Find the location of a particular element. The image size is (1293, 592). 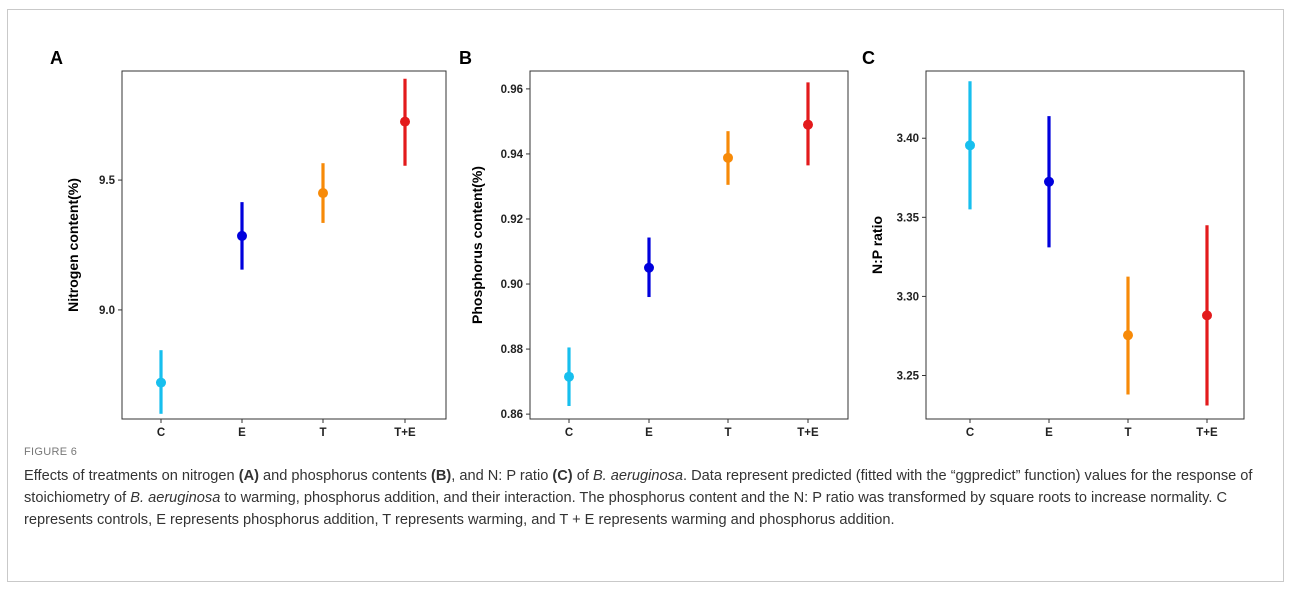

y-tick-label: 3.35 is located at coordinates (908, 218).